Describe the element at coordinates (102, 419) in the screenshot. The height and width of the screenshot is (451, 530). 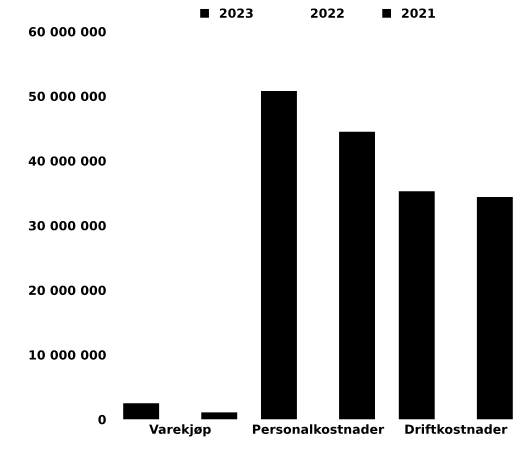
I see `y-tick-label: 0` at that location.